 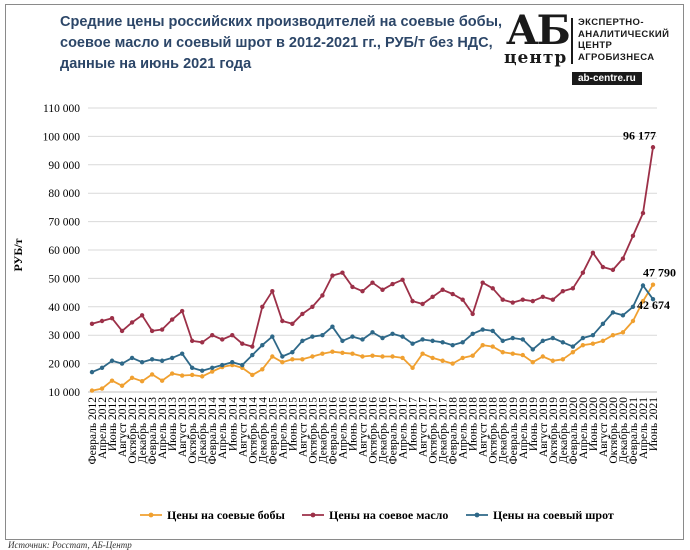 What do you see at coordinates (564, 430) in the screenshot?
I see `x-tick-label: Декабрь 2019` at bounding box center [564, 430].